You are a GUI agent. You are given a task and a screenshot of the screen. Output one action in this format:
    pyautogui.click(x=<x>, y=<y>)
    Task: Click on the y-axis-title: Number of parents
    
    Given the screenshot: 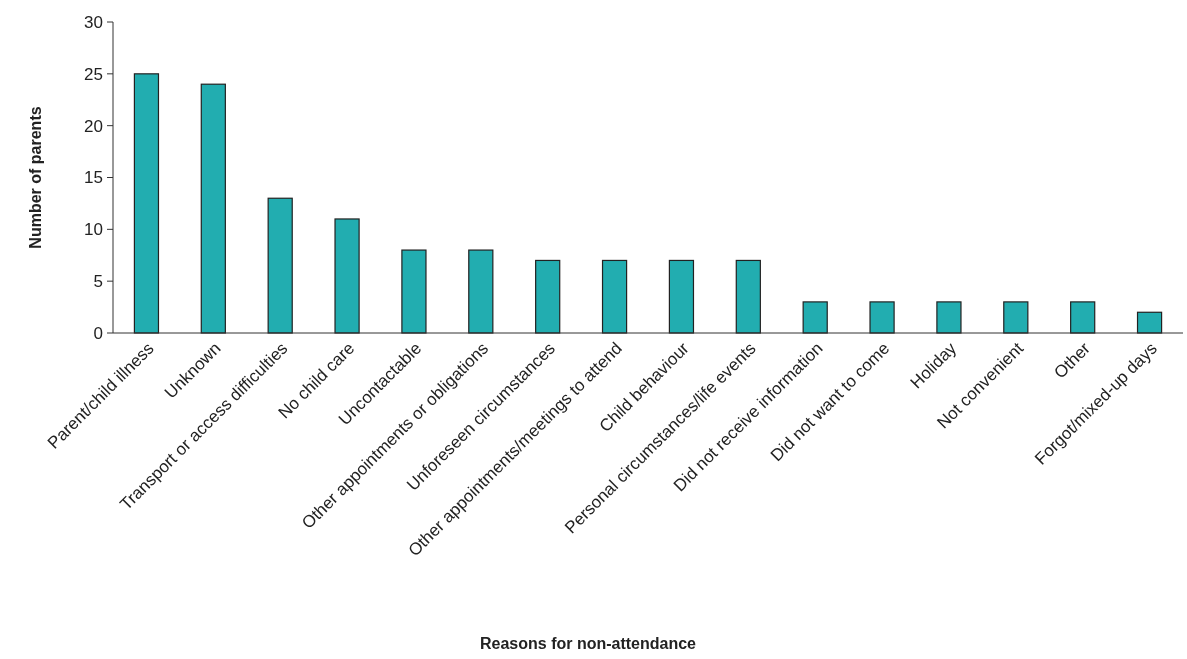 What is the action you would take?
    pyautogui.click(x=35, y=177)
    